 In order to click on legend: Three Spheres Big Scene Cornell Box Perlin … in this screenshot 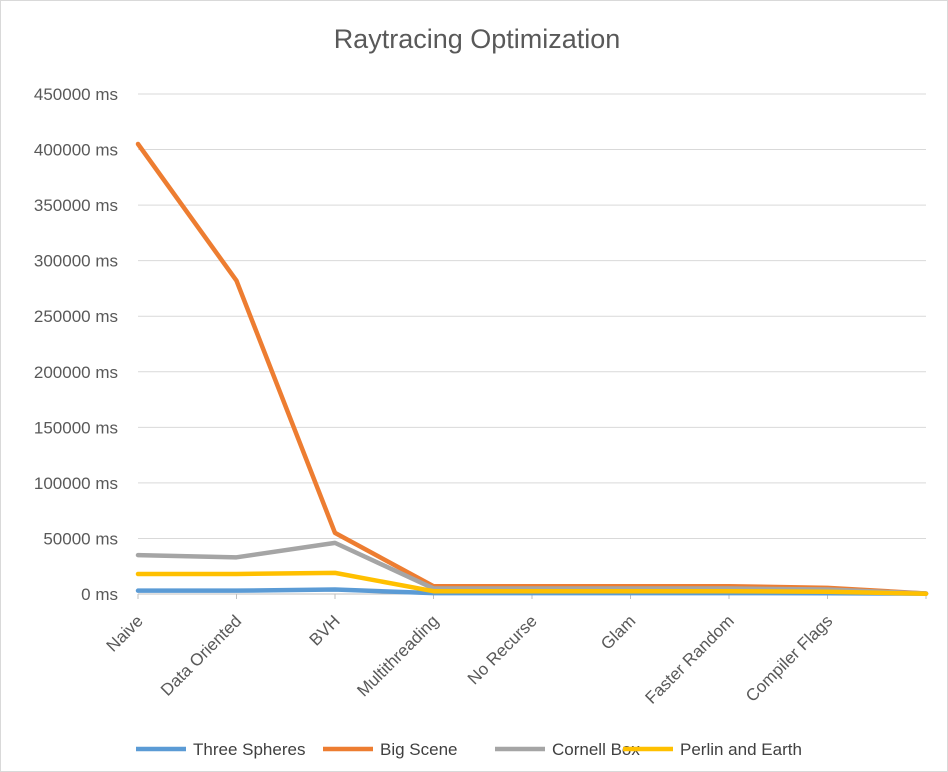, I will do `click(469, 749)`.